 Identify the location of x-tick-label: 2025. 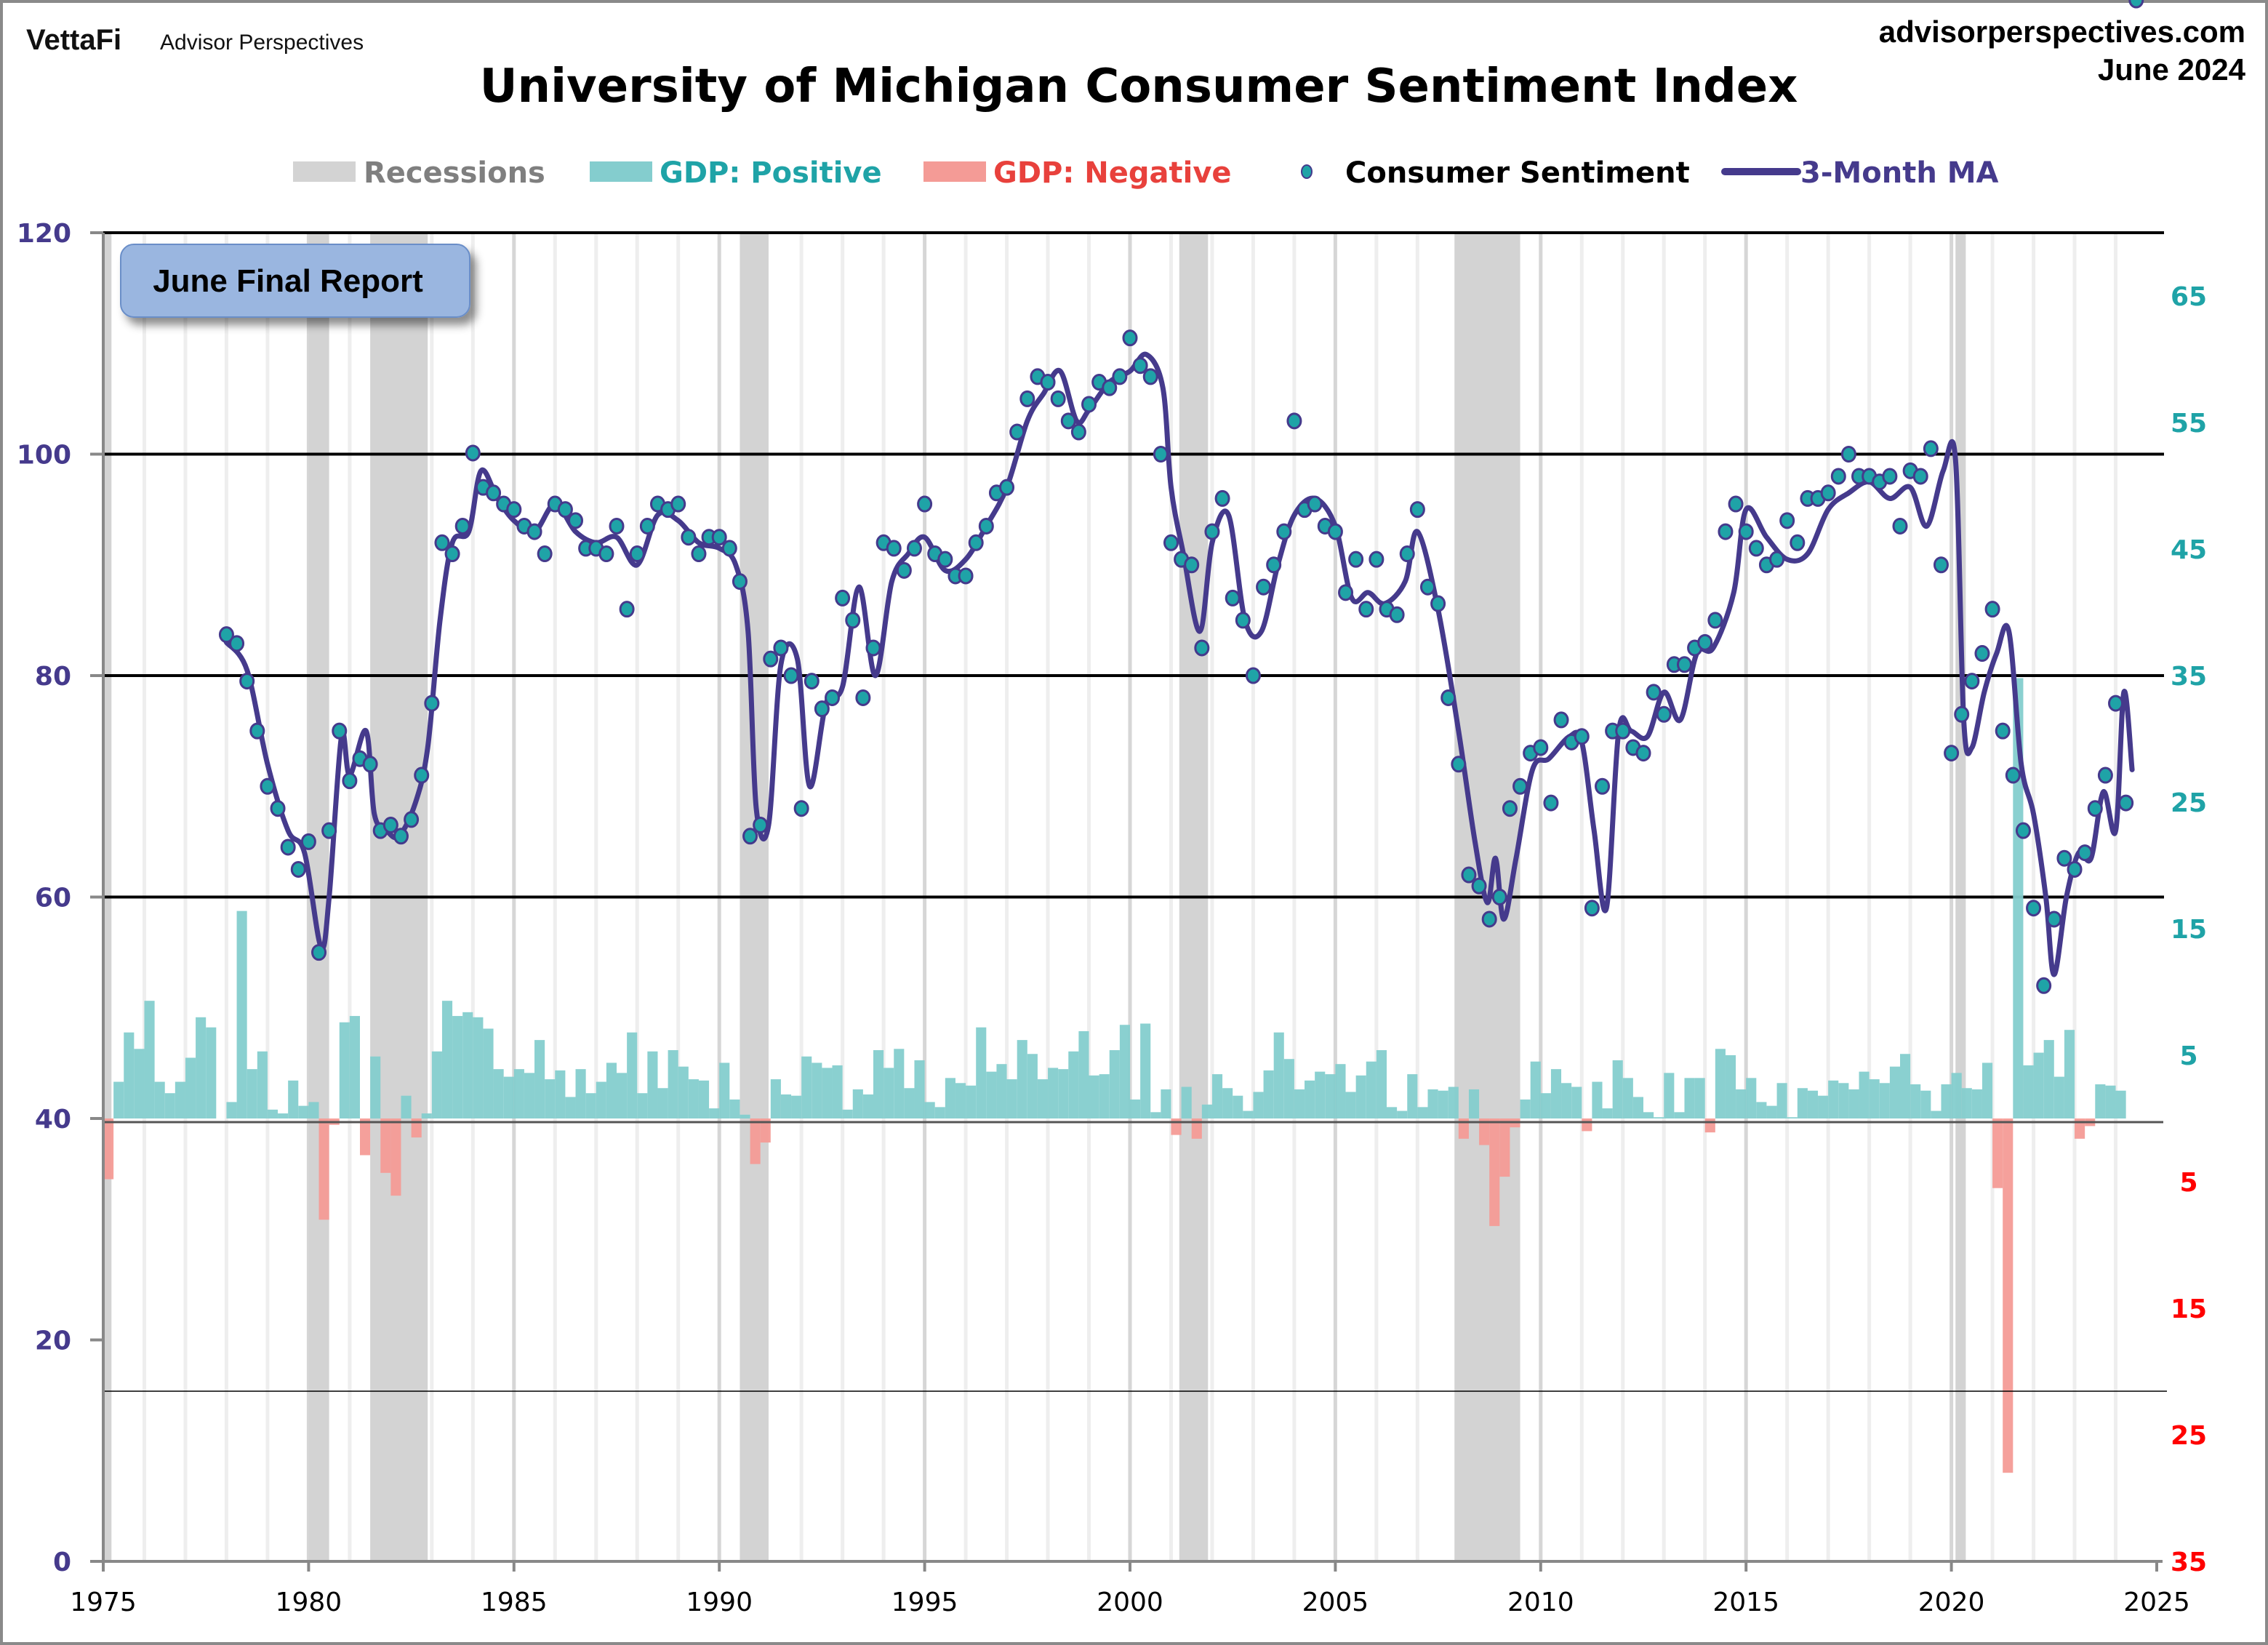
(2156, 1602).